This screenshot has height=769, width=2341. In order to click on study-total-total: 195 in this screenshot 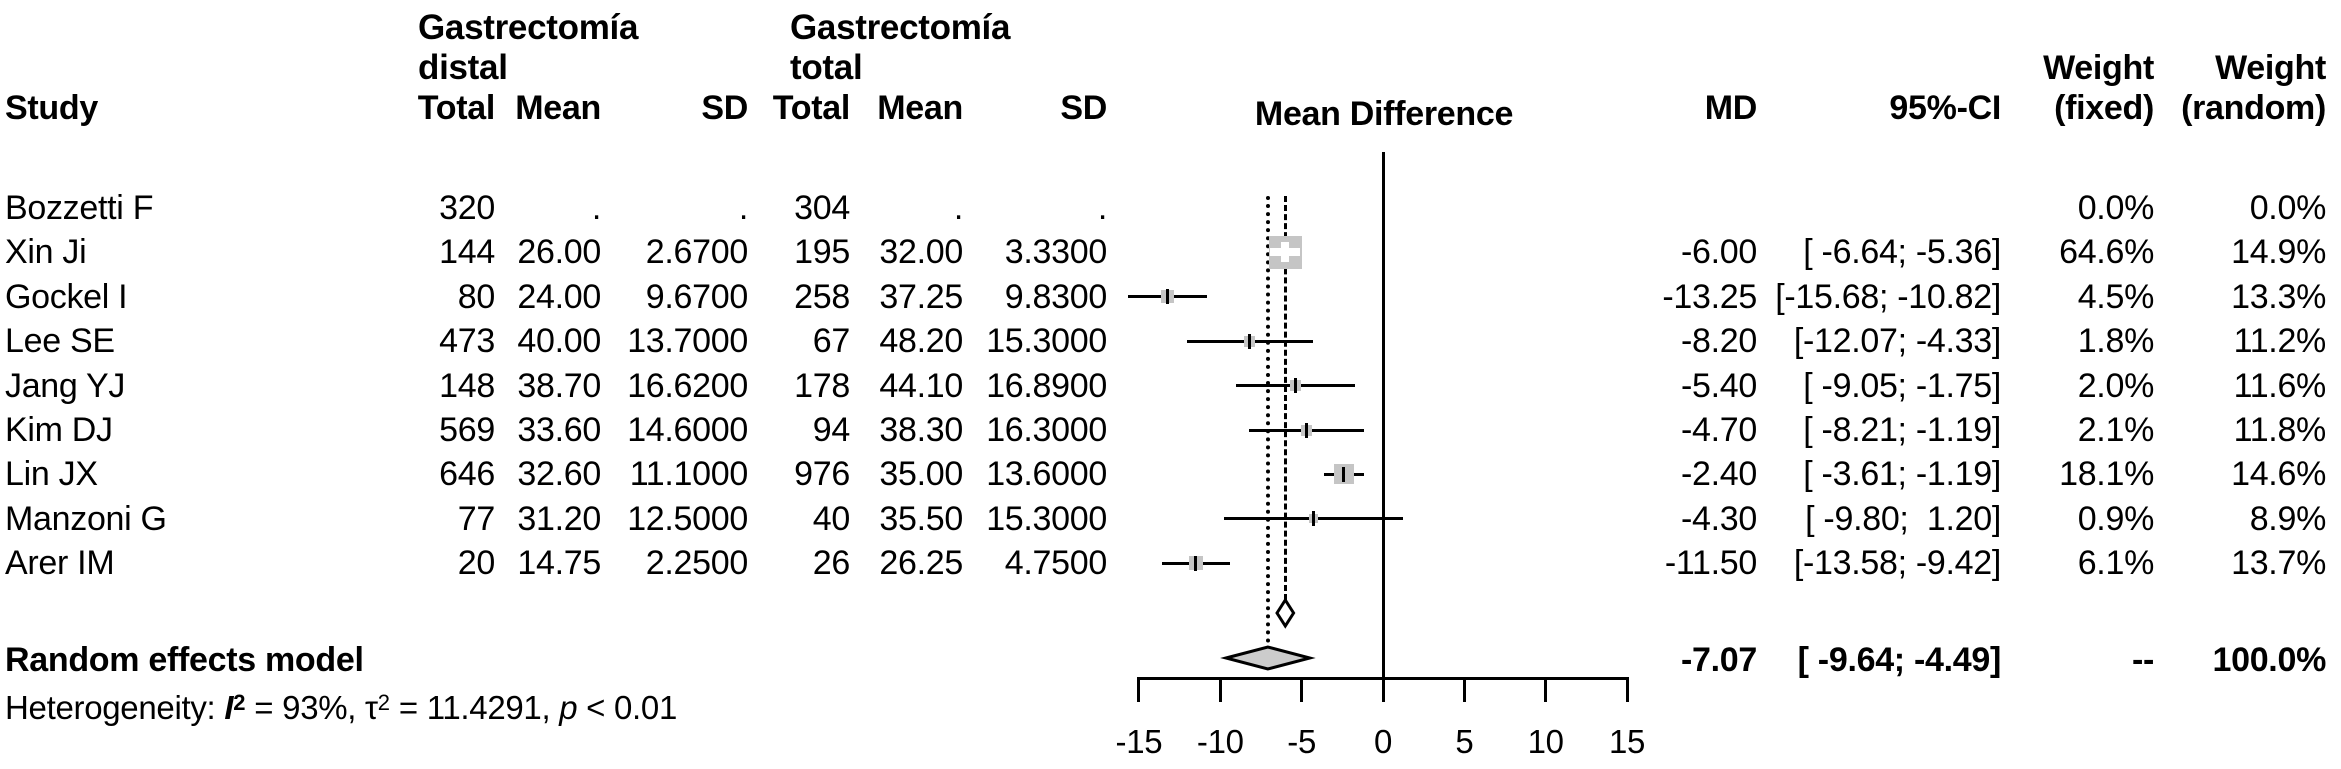, I will do `click(822, 252)`.